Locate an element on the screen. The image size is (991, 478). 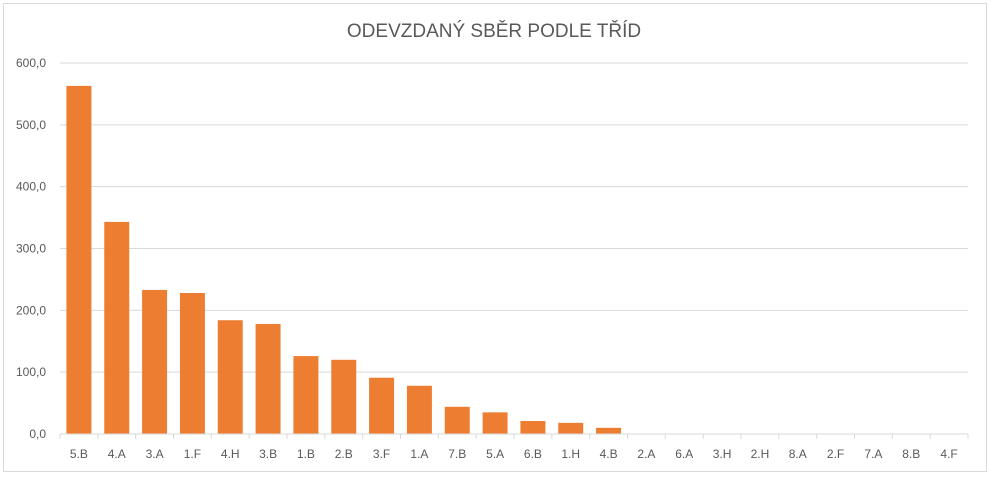
x-tick-label: 6.A is located at coordinates (684, 454).